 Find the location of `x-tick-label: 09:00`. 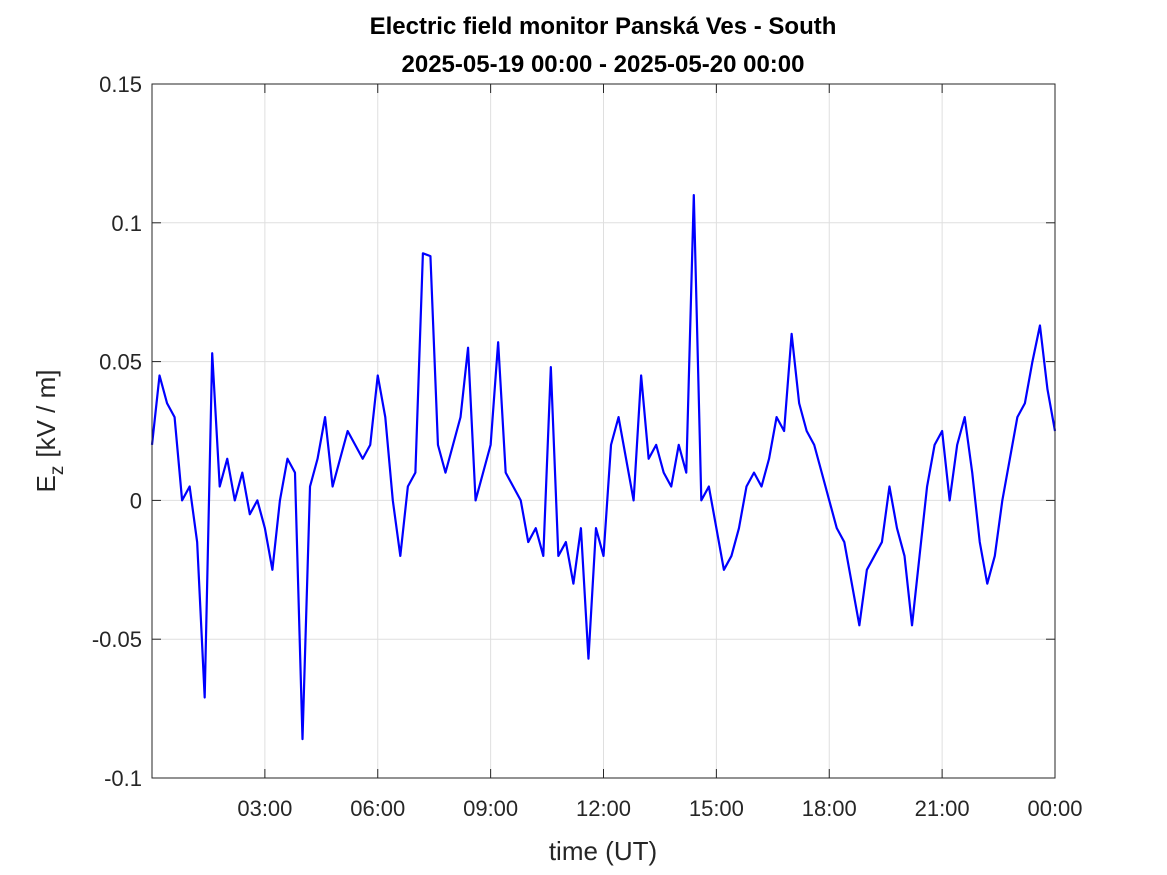

x-tick-label: 09:00 is located at coordinates (490, 808).